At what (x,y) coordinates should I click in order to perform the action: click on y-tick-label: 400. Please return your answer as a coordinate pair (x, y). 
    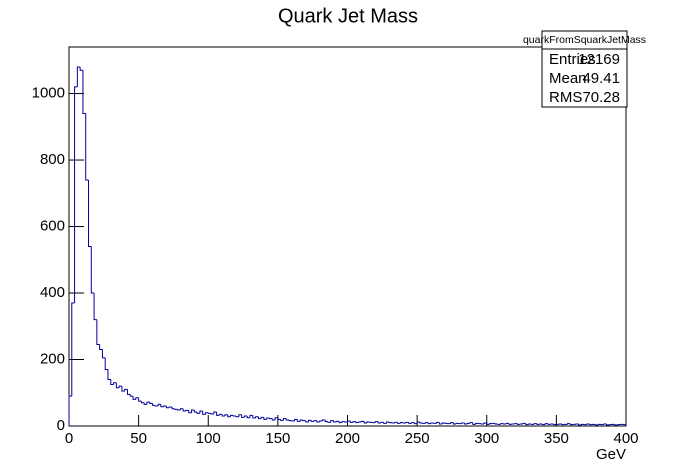
    Looking at the image, I should click on (52, 292).